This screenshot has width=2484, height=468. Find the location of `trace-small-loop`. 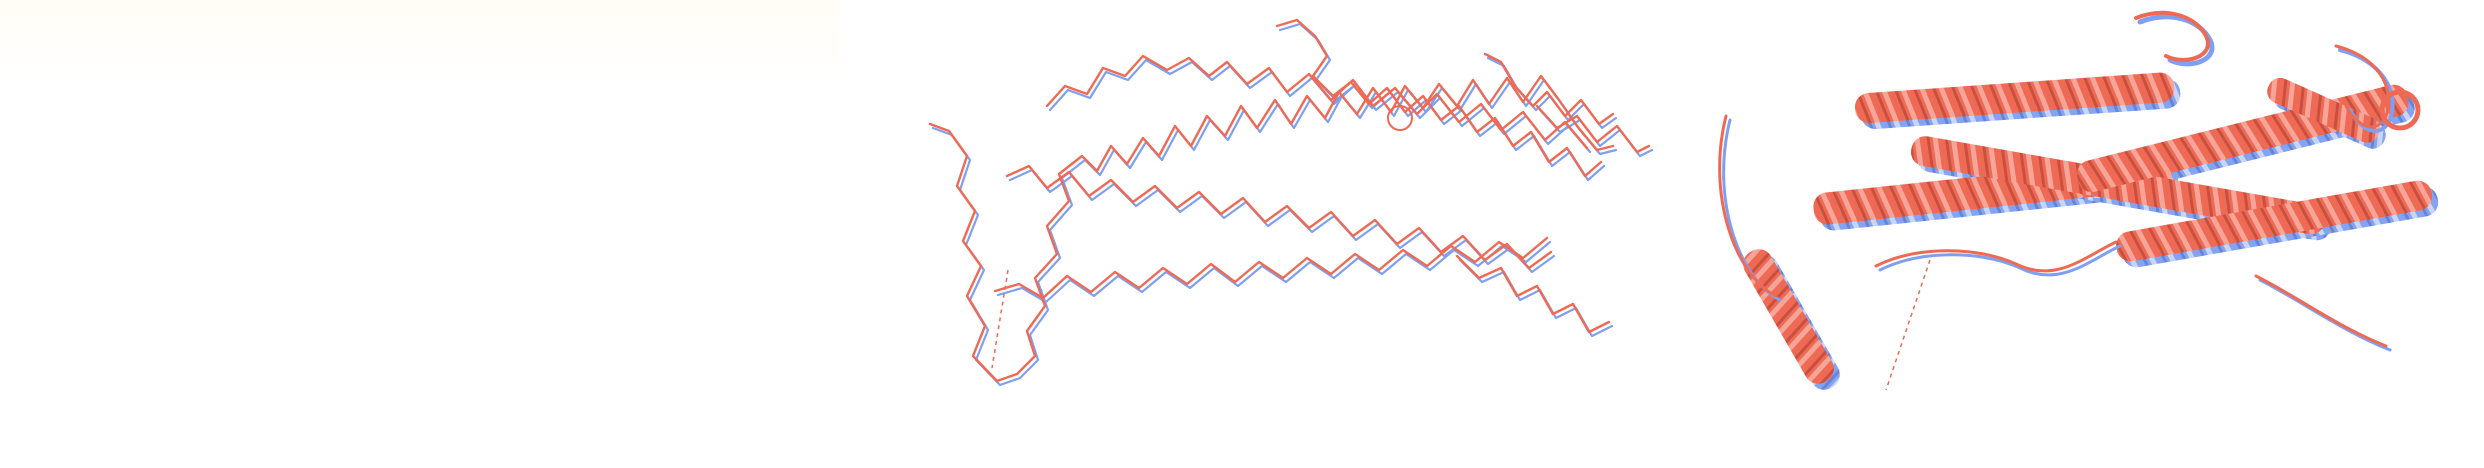

trace-small-loop is located at coordinates (1400, 118).